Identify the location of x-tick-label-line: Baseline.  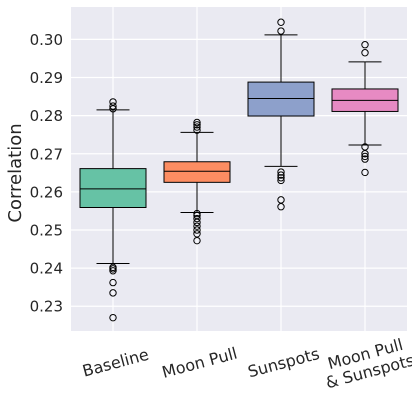
(115, 363).